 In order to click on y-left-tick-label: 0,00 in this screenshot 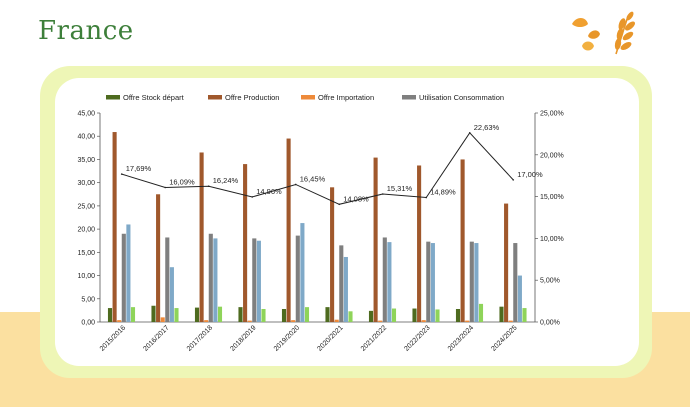, I will do `click(88, 323)`.